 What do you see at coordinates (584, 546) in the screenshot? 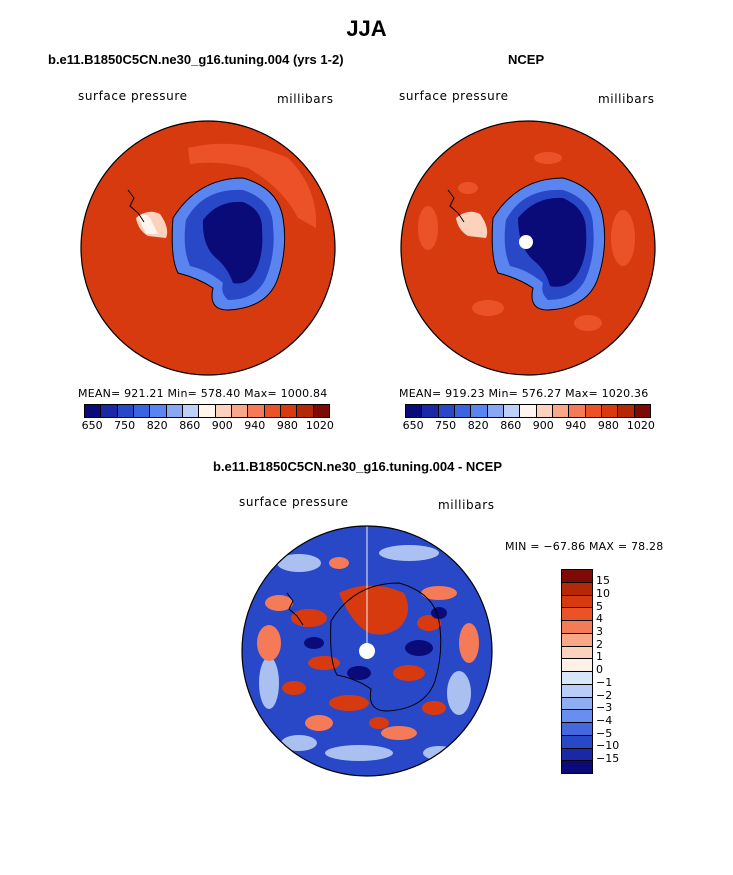
I see `panel-3-stats: MIN = −67.86 MAX = 78.28` at bounding box center [584, 546].